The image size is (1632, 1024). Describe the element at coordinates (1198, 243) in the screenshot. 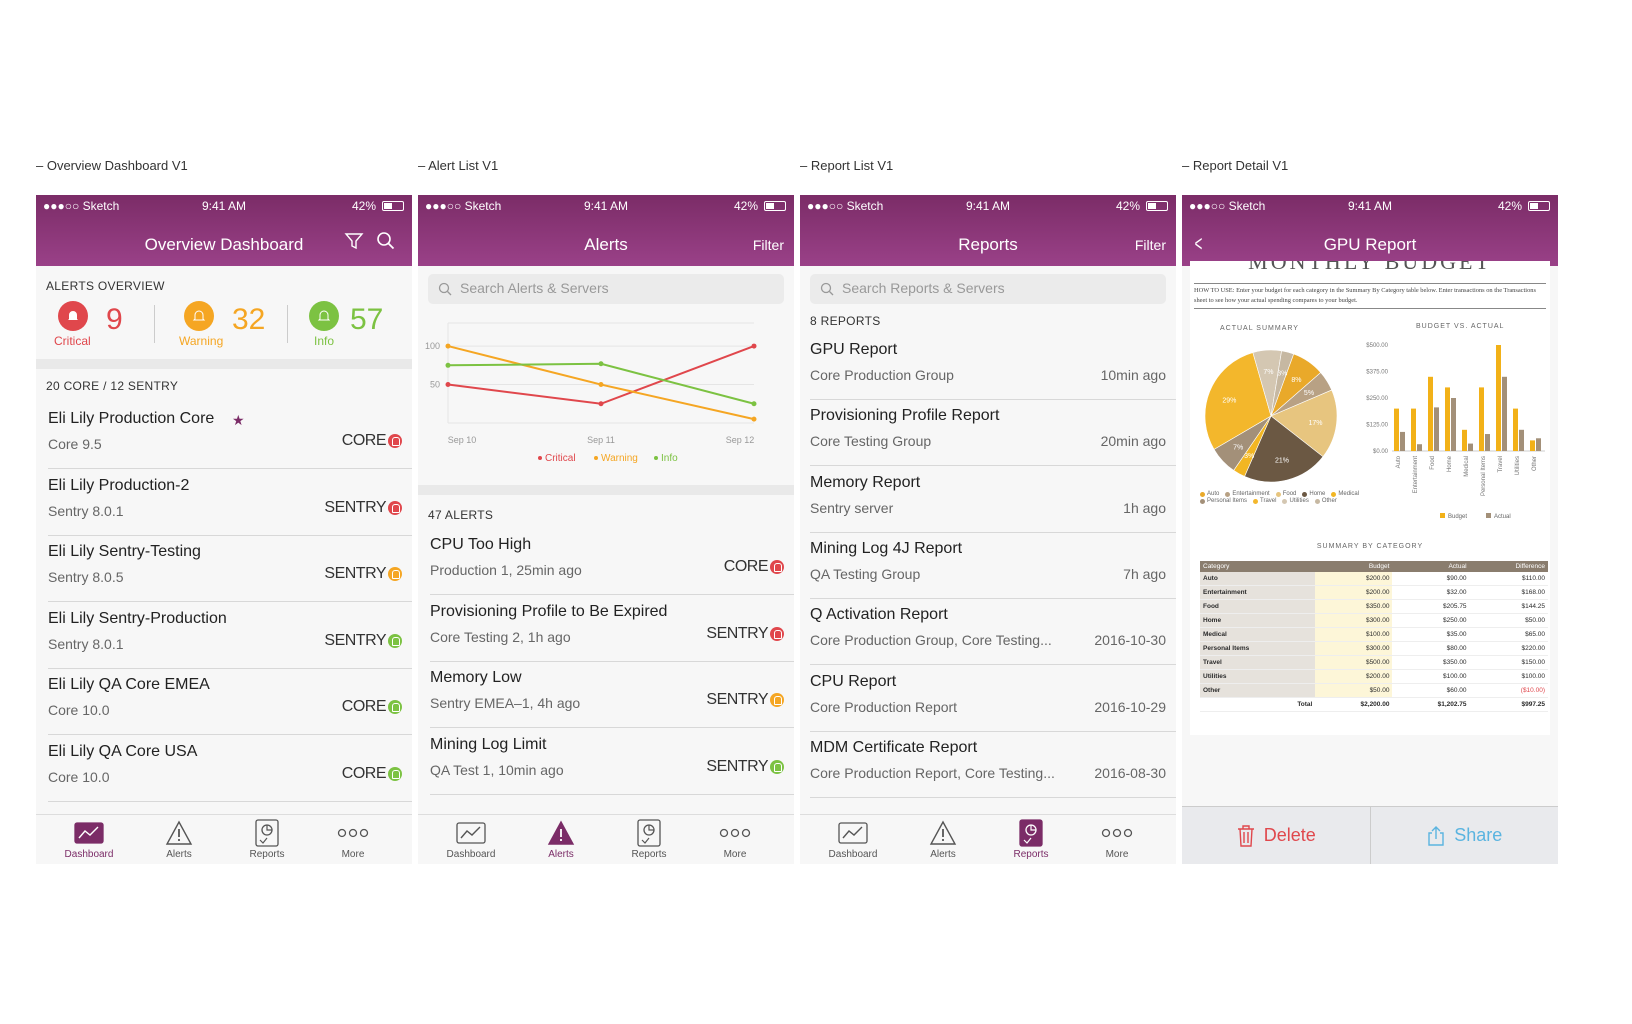

I see `back-chevron-icon: <` at that location.